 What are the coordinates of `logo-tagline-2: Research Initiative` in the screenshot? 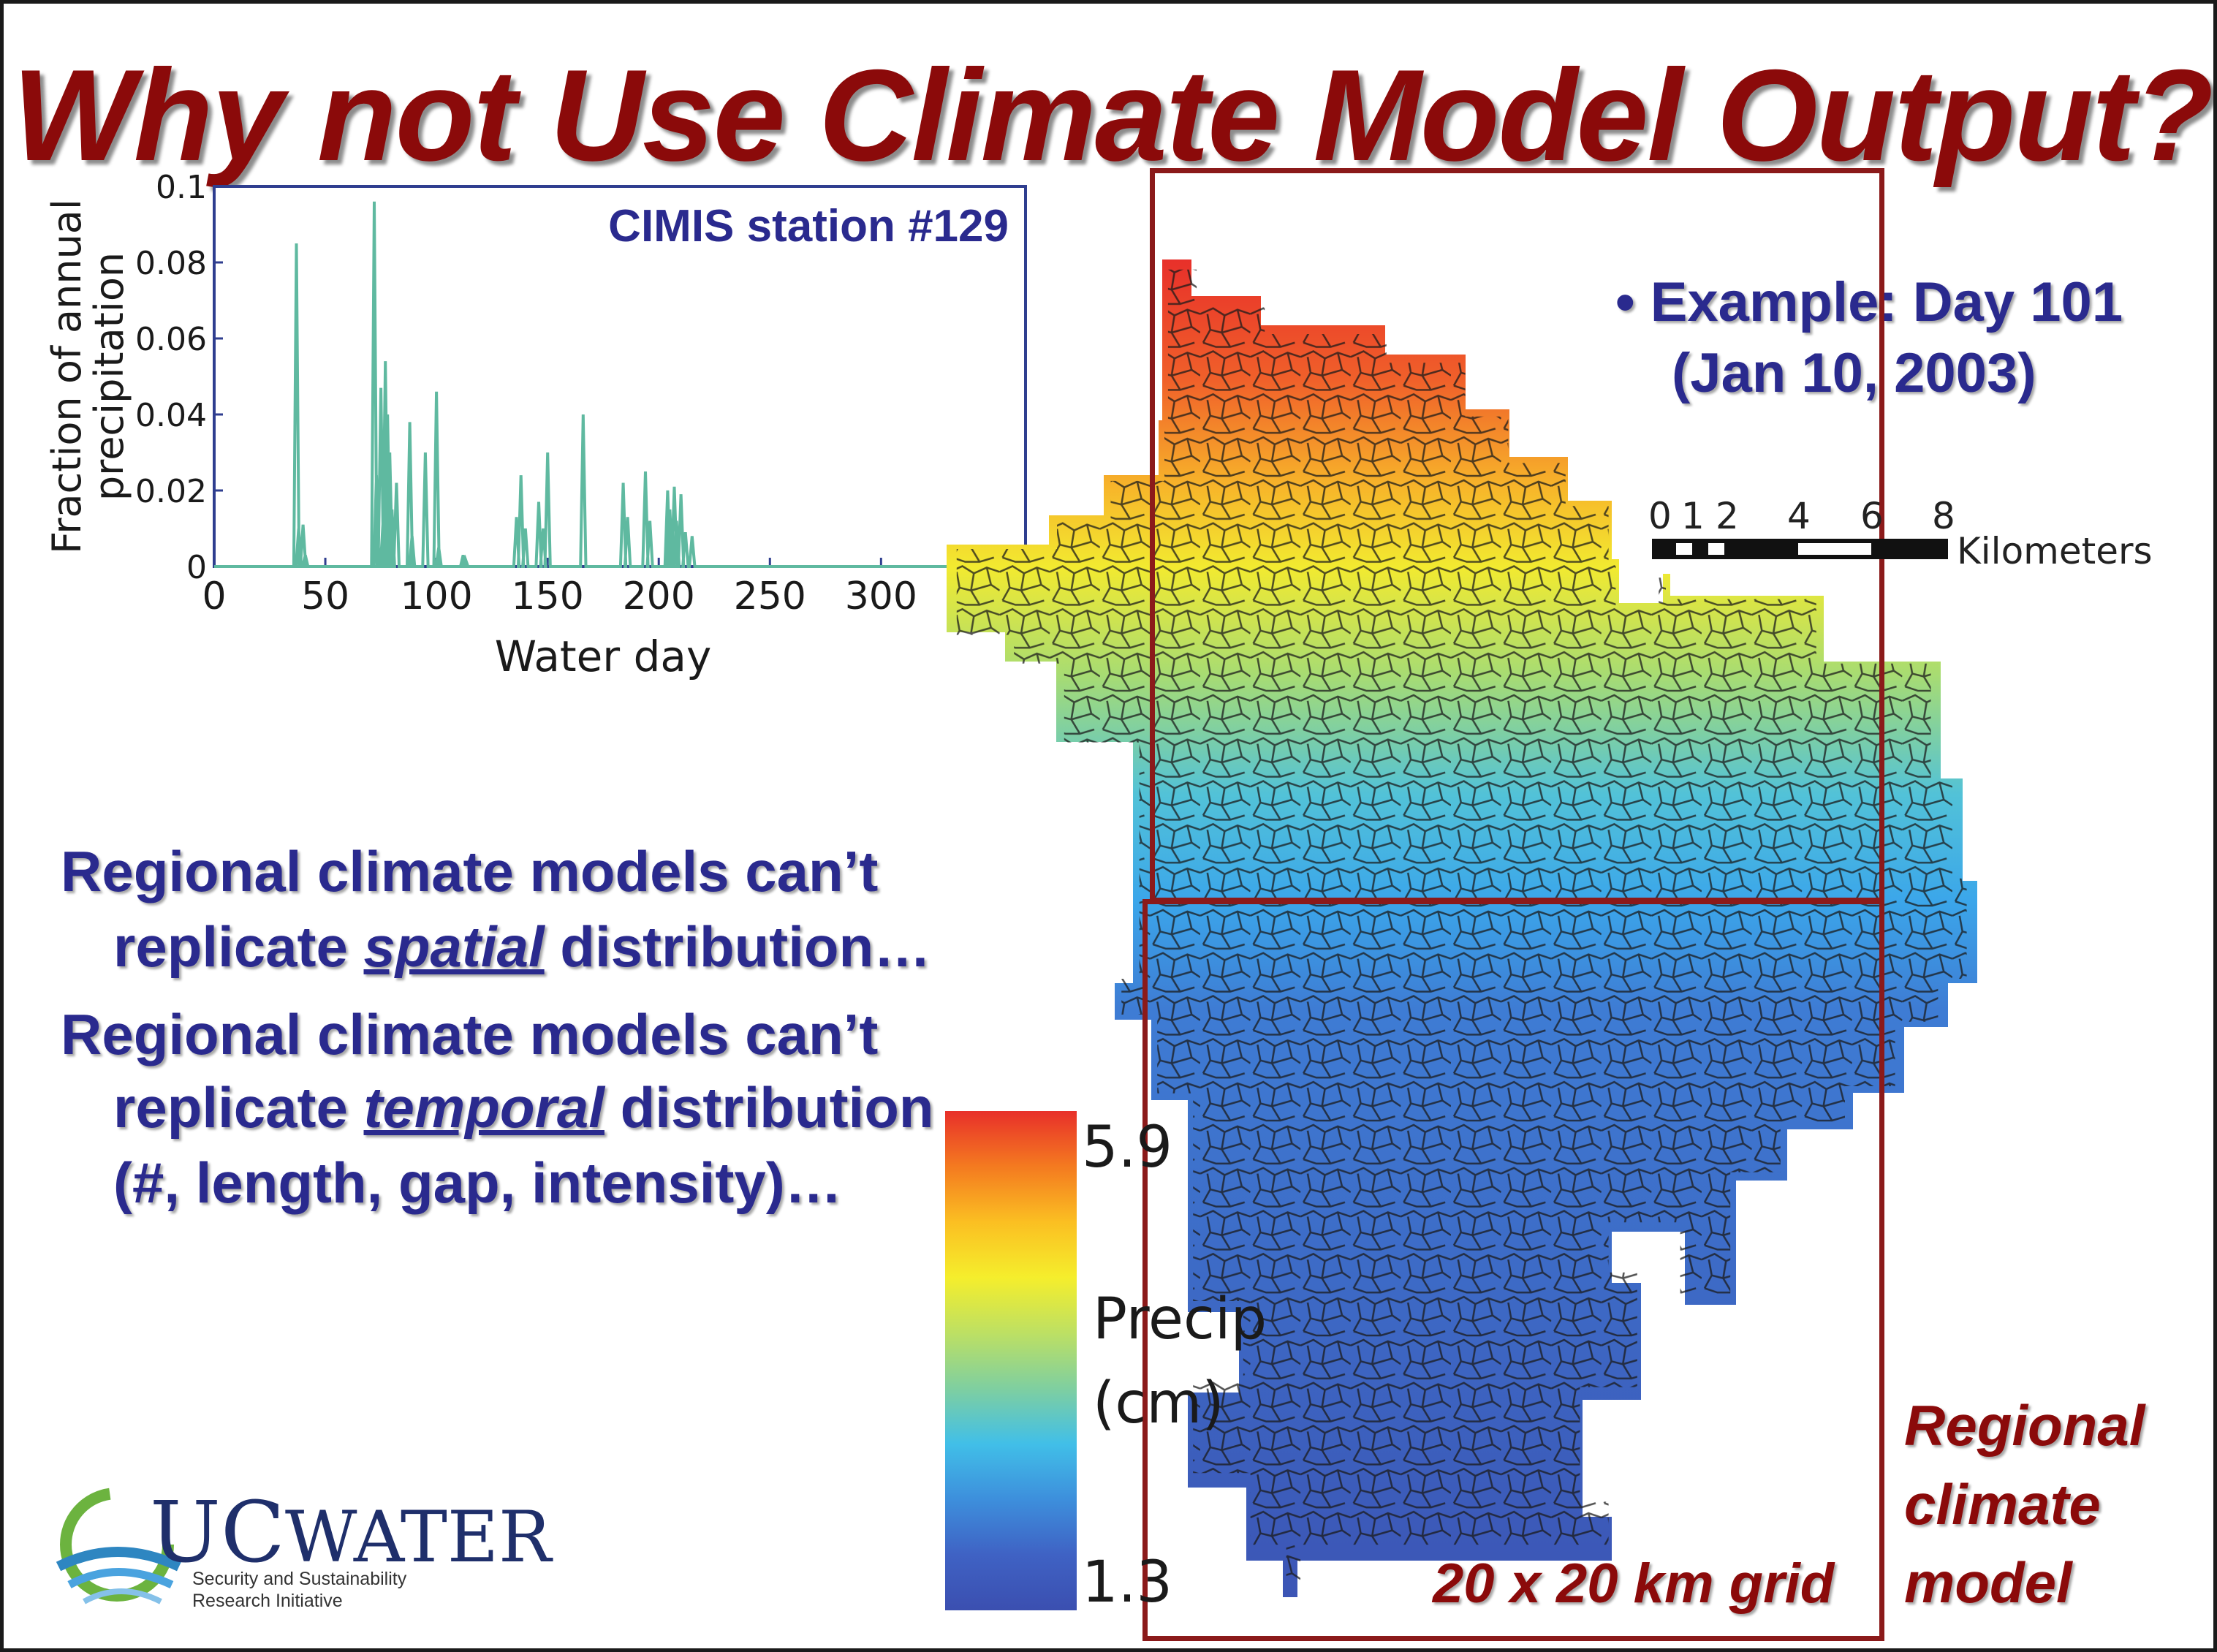 It's located at (267, 1601).